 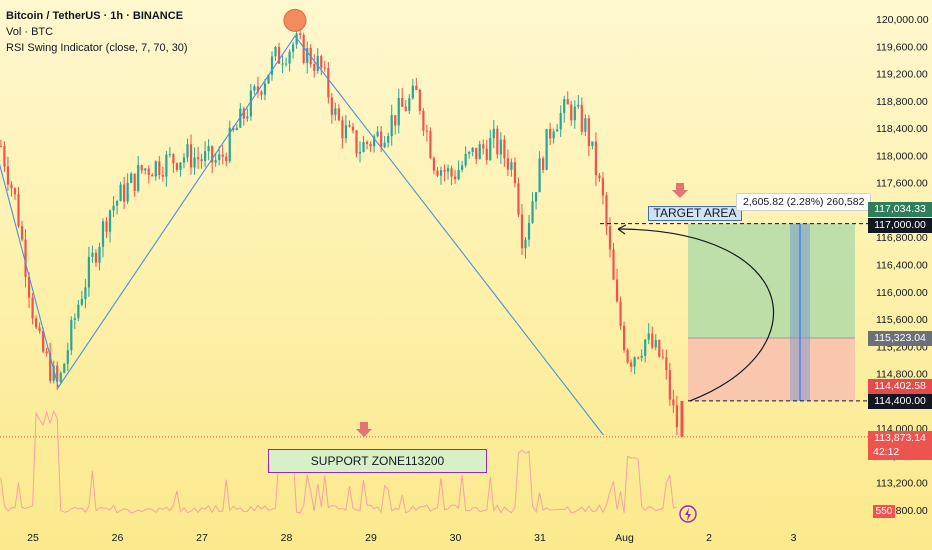 I want to click on lightning-bolt-icon, so click(x=688, y=514).